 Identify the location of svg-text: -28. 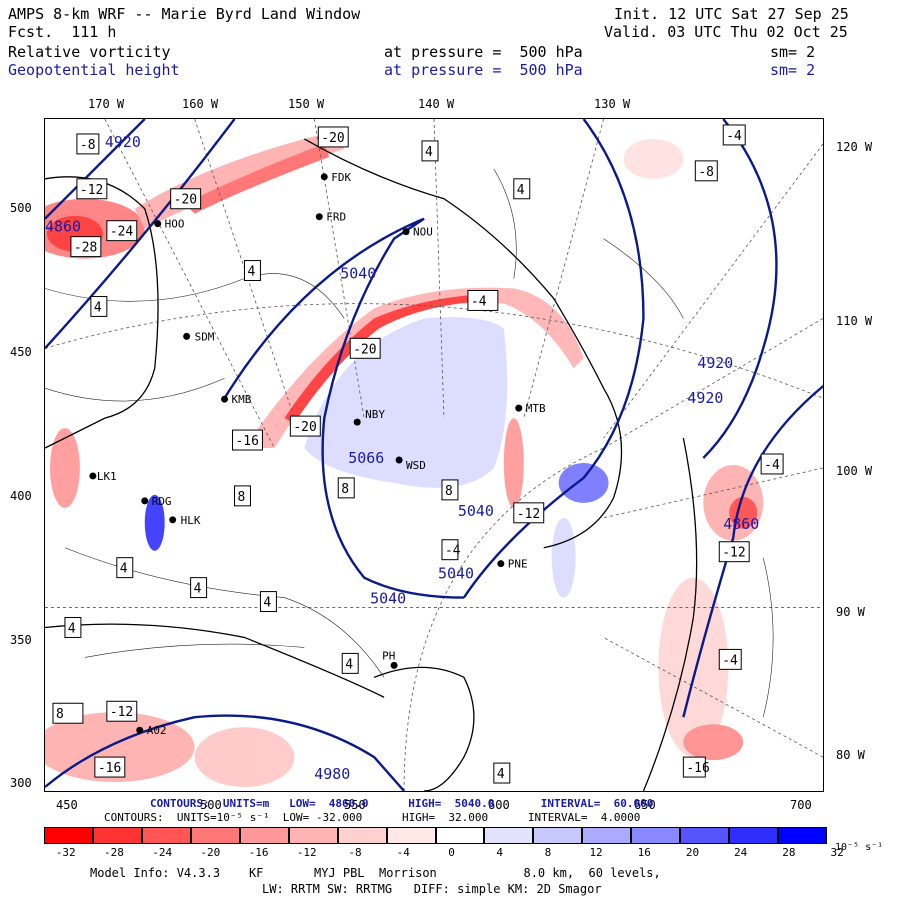
(85, 248).